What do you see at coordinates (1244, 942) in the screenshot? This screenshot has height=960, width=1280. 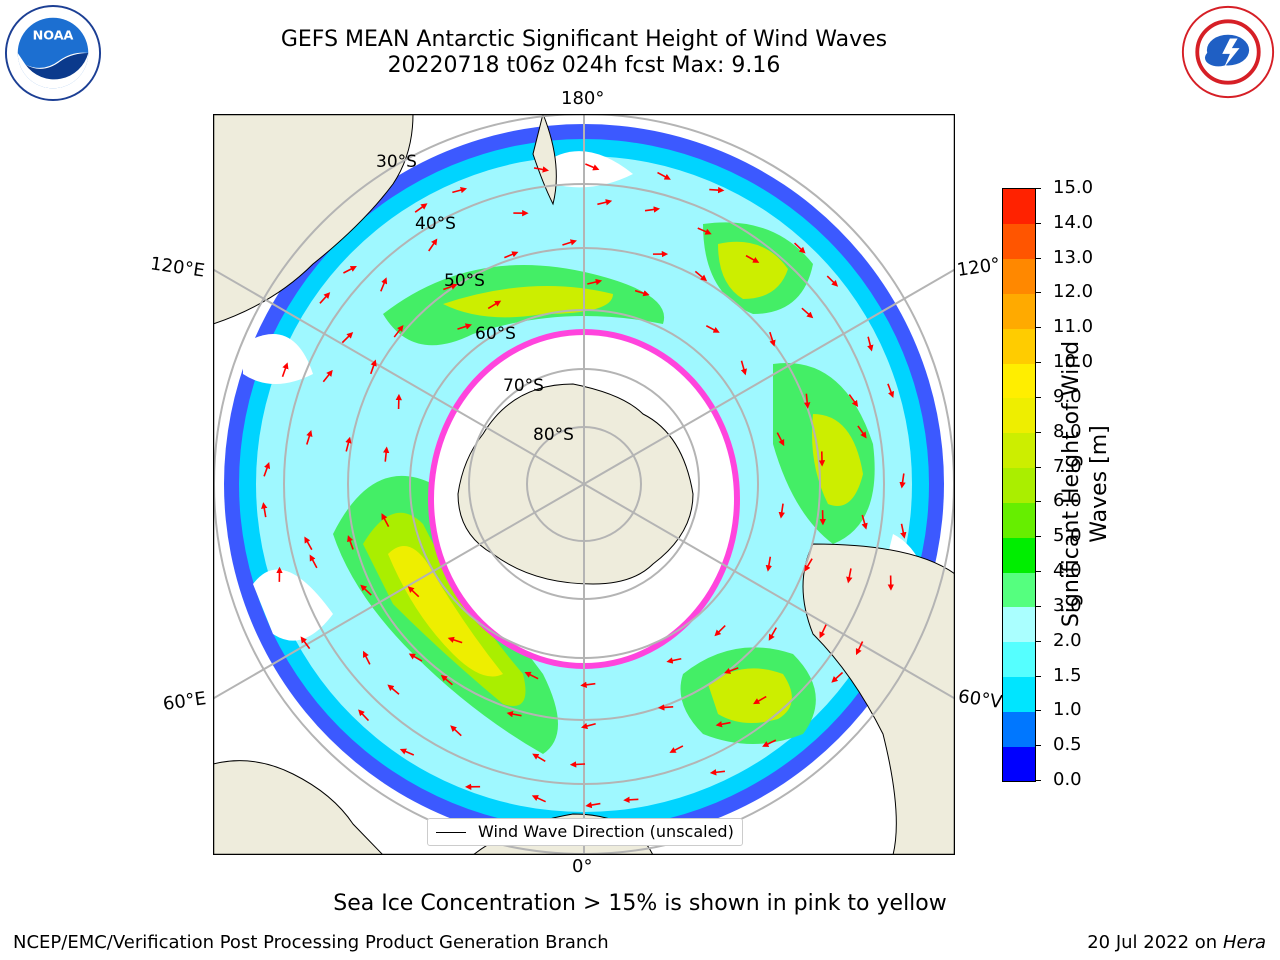 I see `footer-host: Hera` at bounding box center [1244, 942].